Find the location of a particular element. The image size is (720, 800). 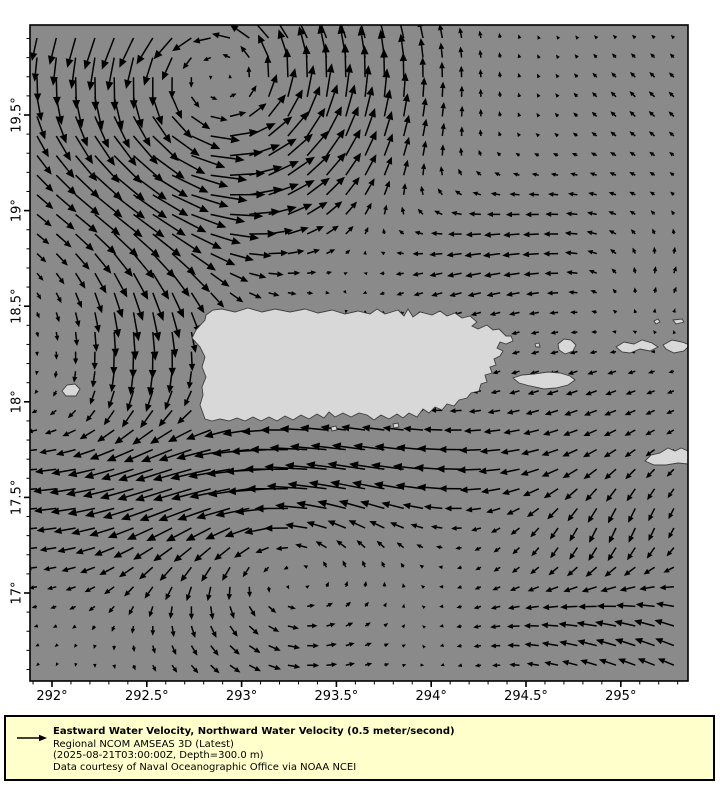

island-vieques is located at coordinates (544, 380).